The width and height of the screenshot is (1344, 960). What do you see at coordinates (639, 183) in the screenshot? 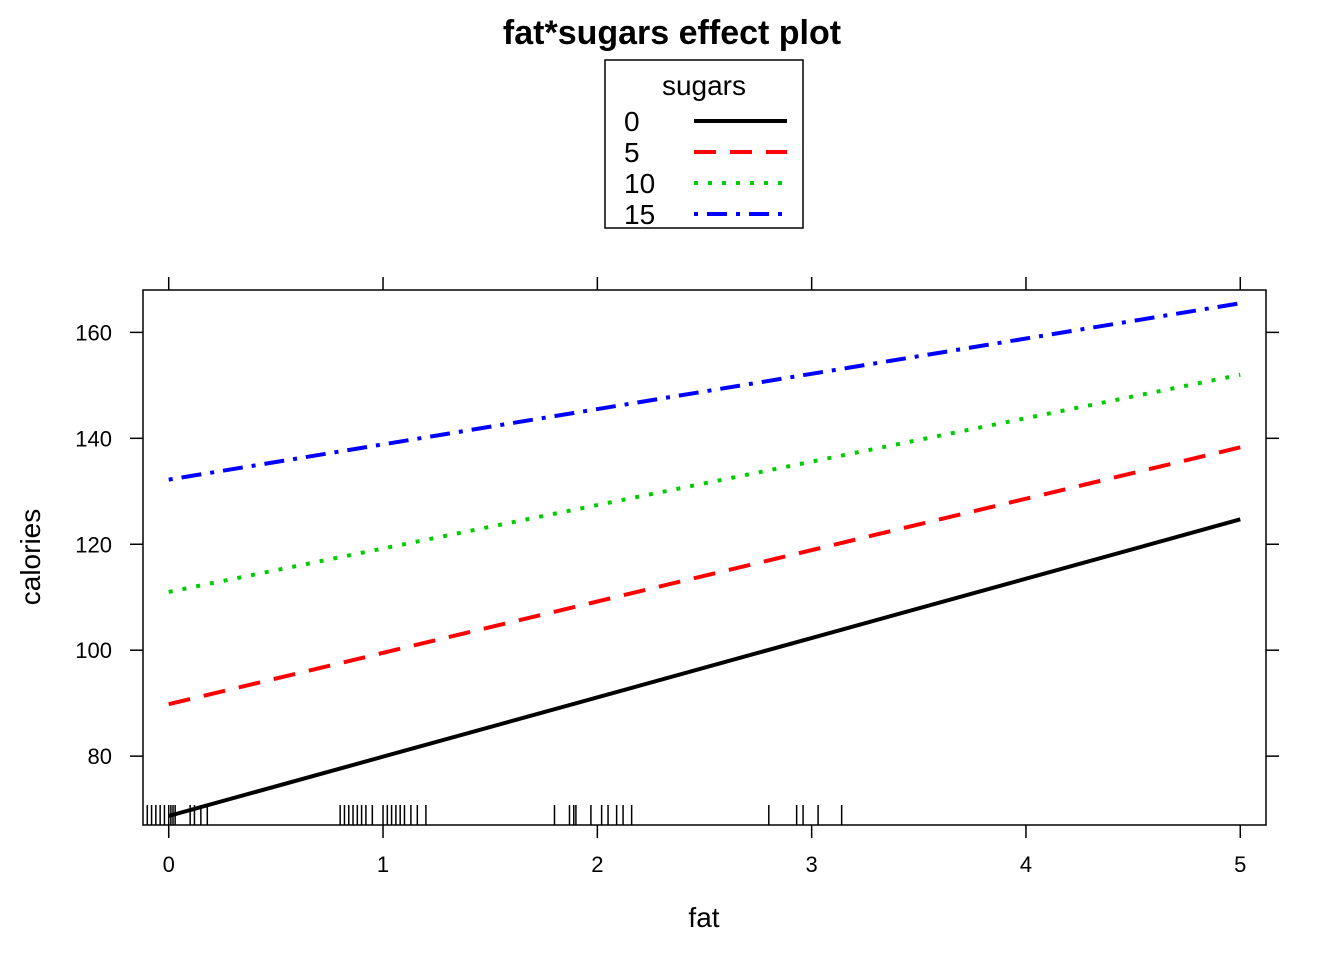
I see `legend-label-10: 10` at bounding box center [639, 183].